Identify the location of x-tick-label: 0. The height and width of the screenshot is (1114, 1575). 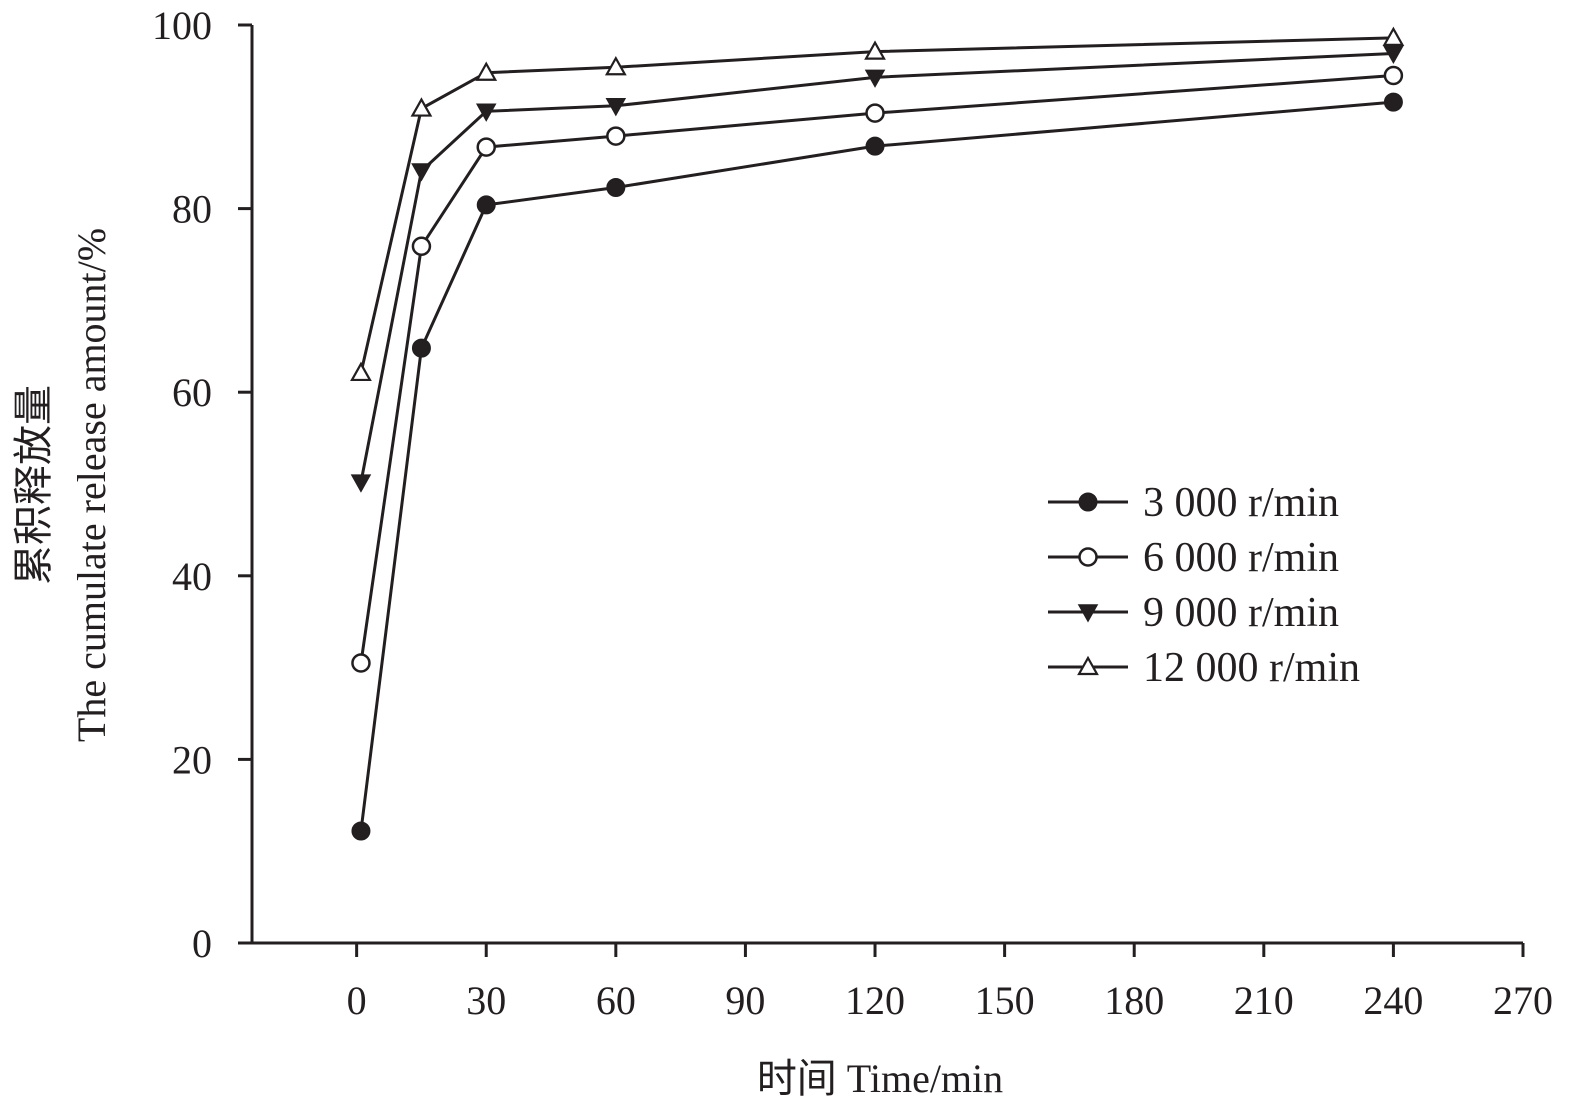
(357, 1000).